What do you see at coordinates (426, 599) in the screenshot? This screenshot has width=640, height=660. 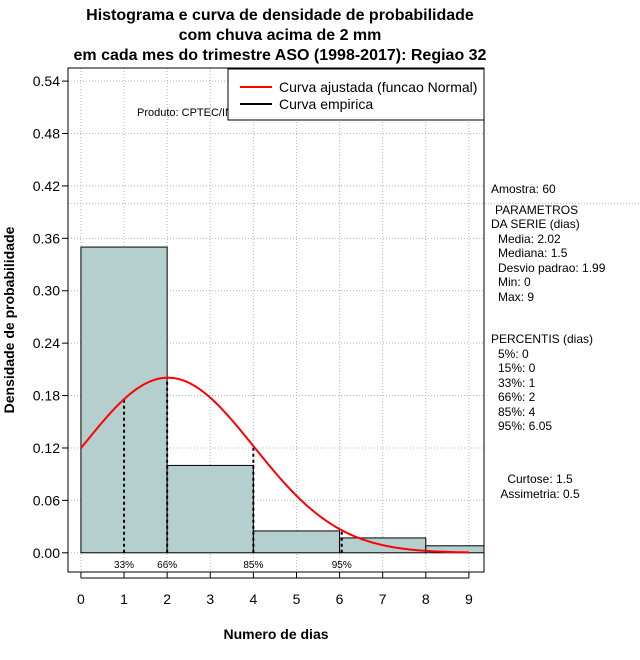 I see `x-tick-label: 8` at bounding box center [426, 599].